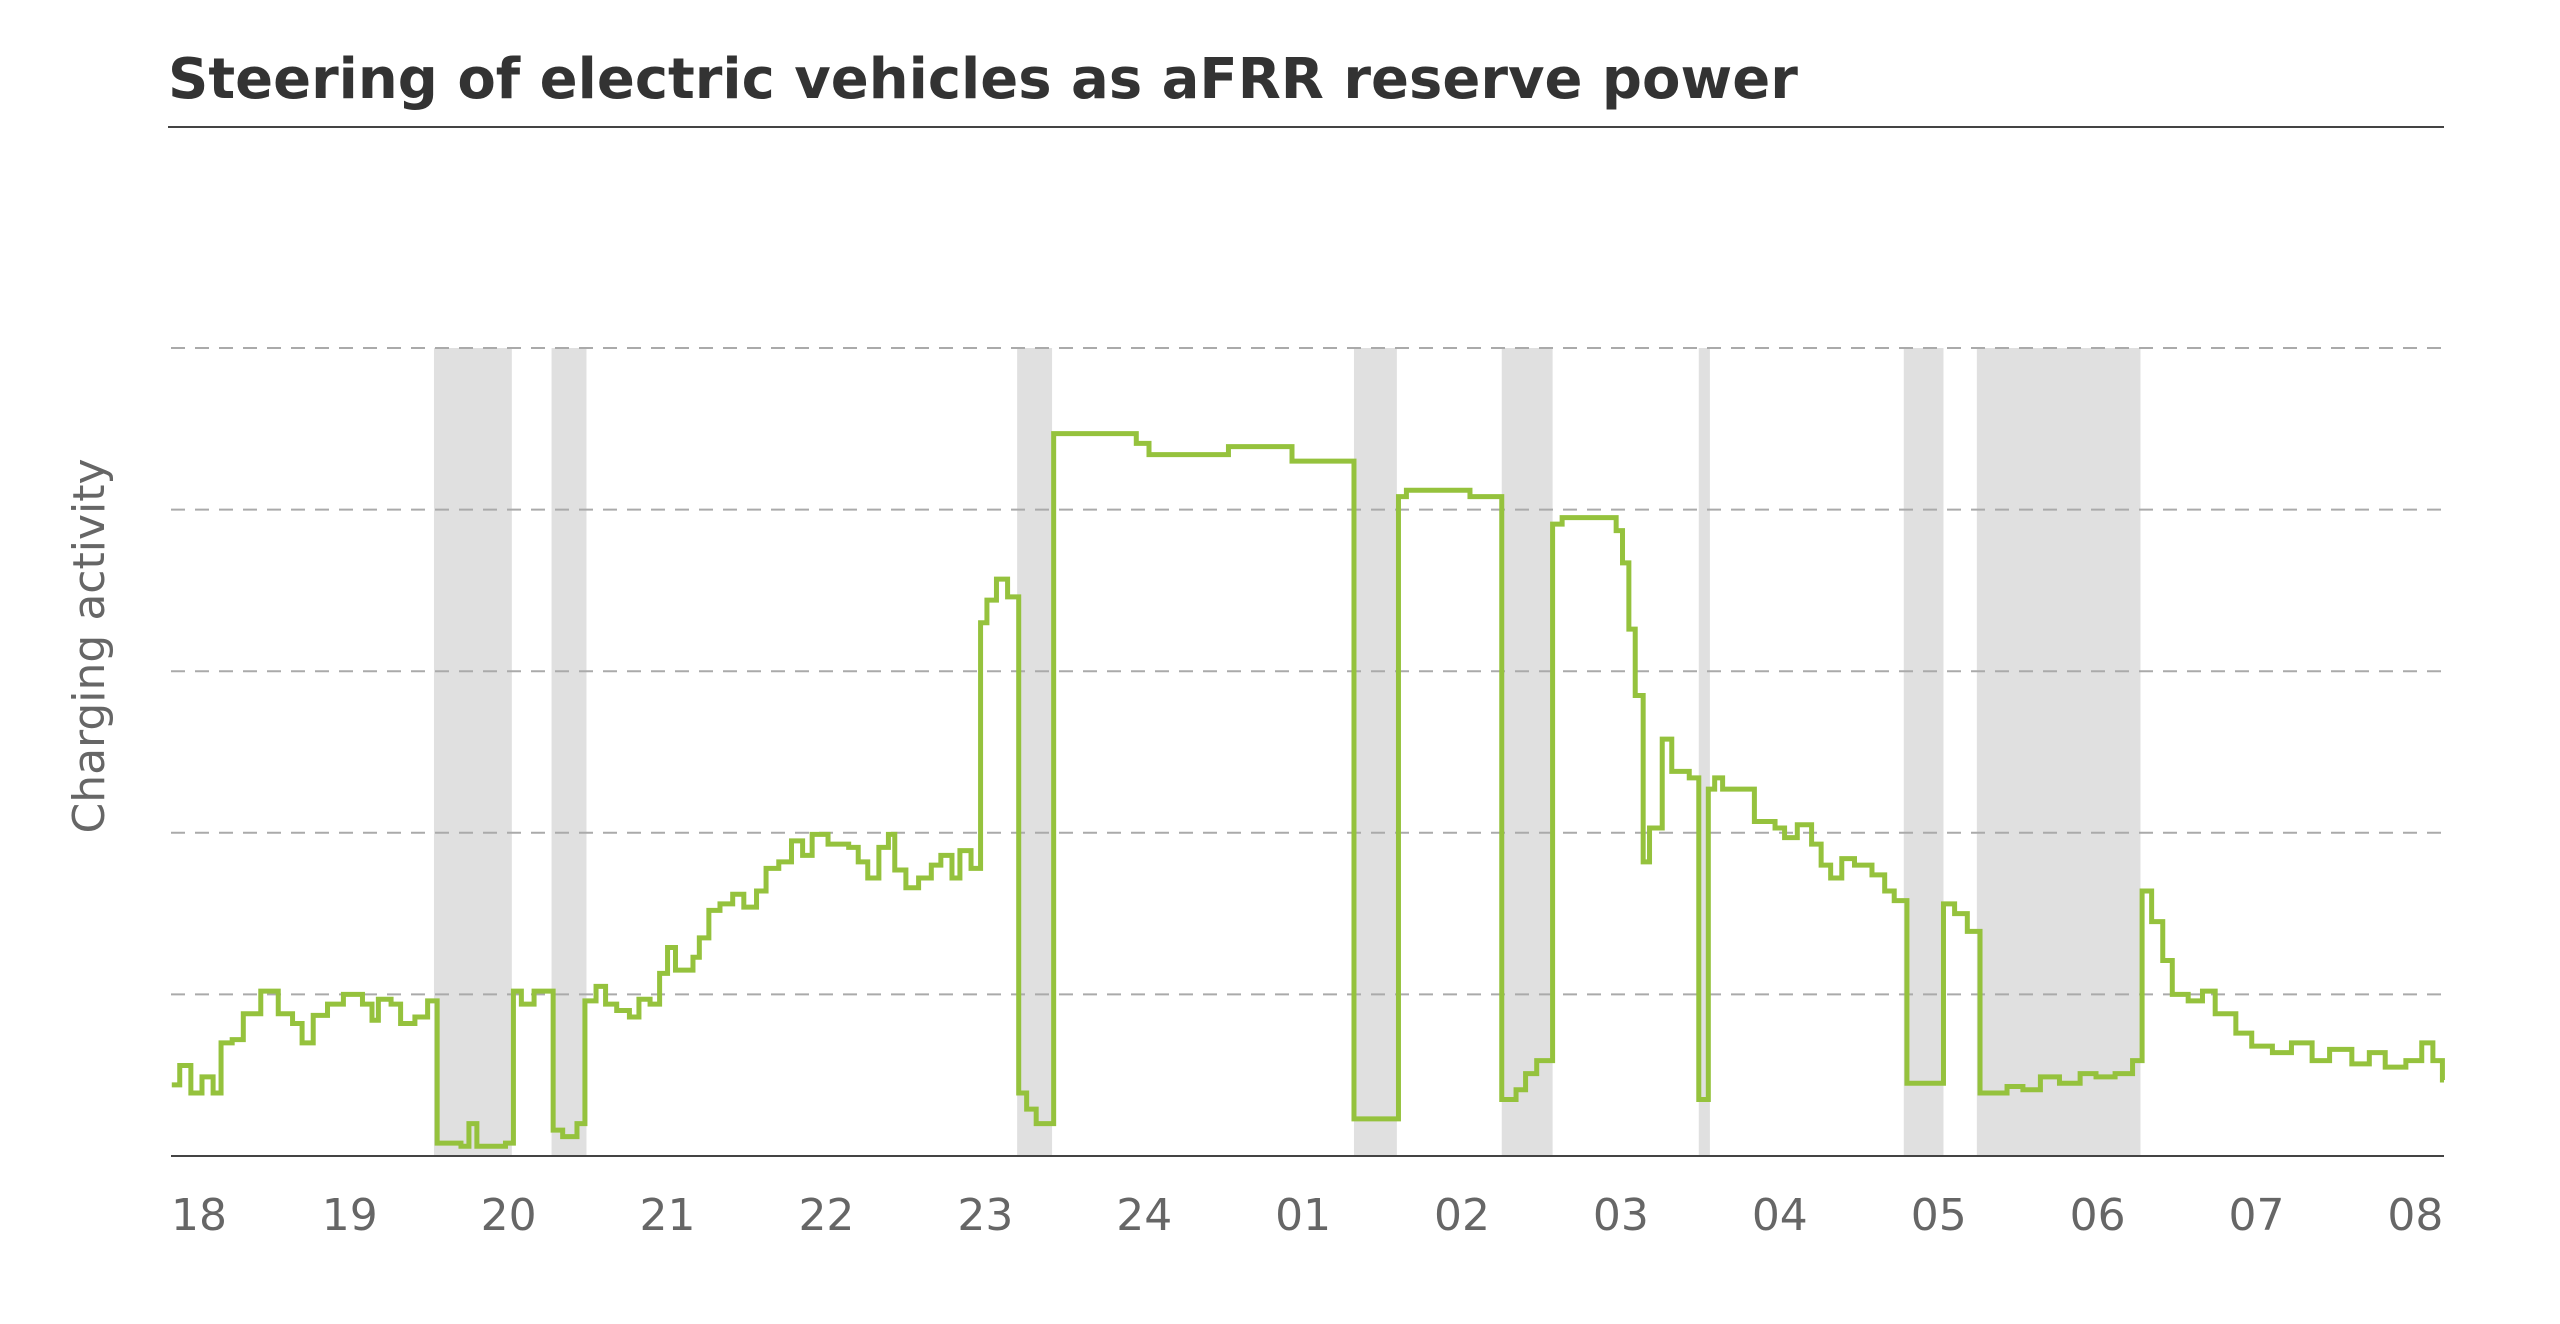  Describe the element at coordinates (1939, 1215) in the screenshot. I see `x-tick-label: 05` at that location.